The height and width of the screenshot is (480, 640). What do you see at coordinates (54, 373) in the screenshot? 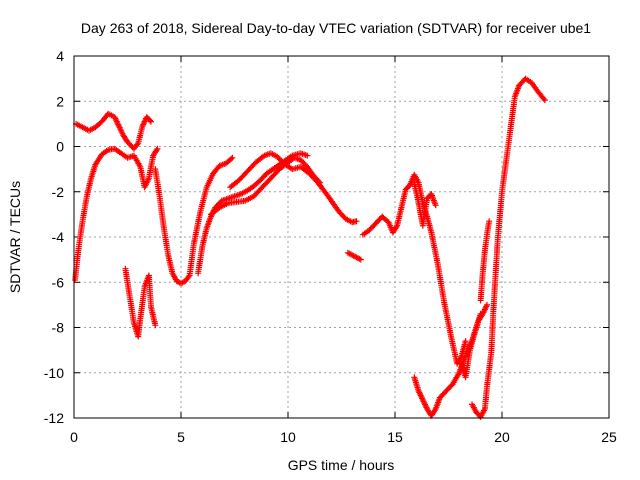
I see `y-tick-label: -10` at bounding box center [54, 373].